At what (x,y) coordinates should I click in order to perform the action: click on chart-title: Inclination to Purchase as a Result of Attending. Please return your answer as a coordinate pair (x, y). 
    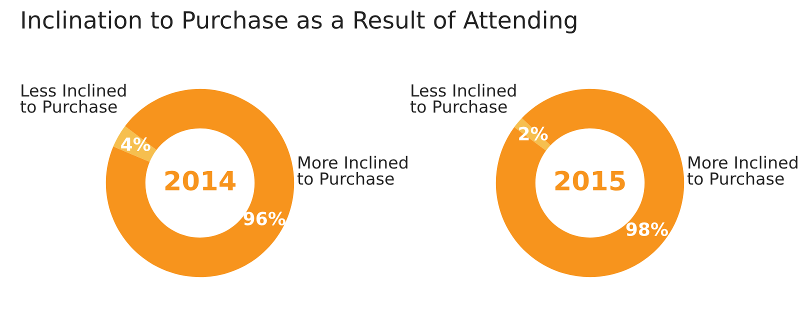
    Looking at the image, I should click on (299, 22).